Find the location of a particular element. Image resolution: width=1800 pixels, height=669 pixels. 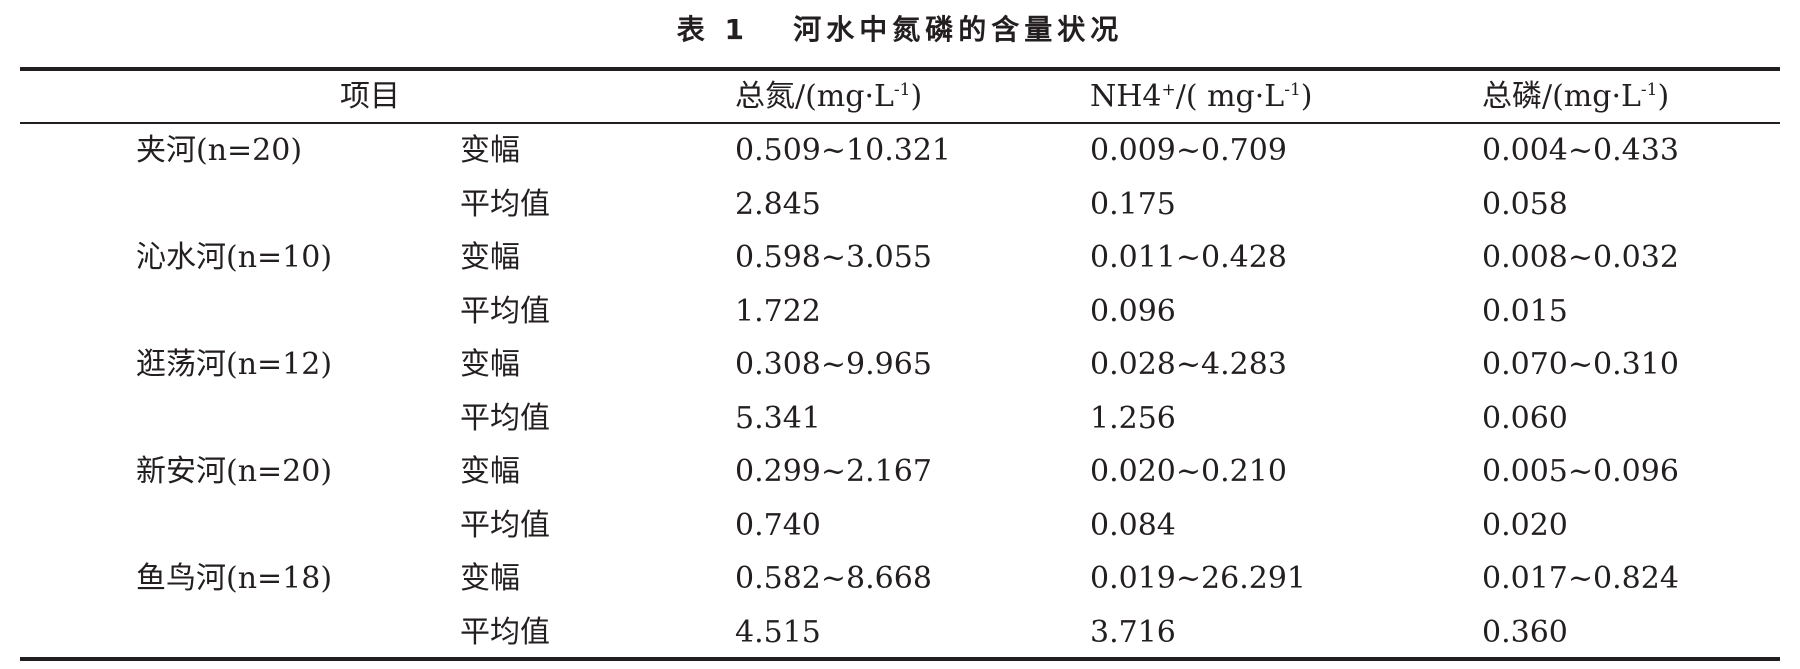

total-nitrogen-value: 1.722 is located at coordinates (778, 311).